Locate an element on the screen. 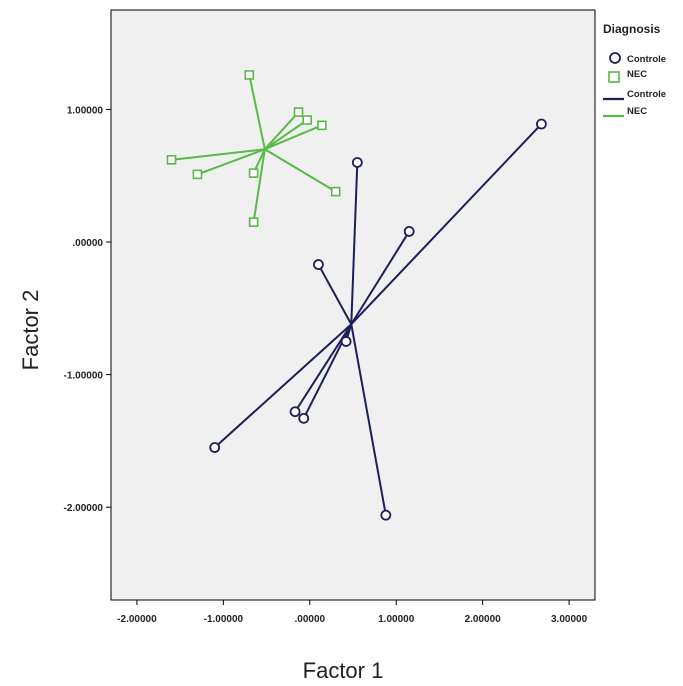  legend-title: Diagnosis is located at coordinates (632, 29).